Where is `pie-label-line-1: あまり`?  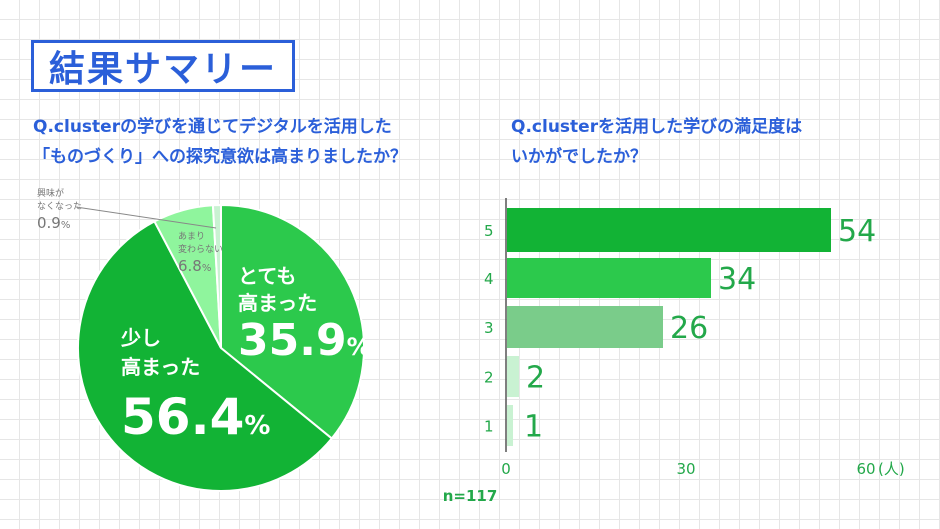
pie-label-line-1: あまり is located at coordinates (191, 236).